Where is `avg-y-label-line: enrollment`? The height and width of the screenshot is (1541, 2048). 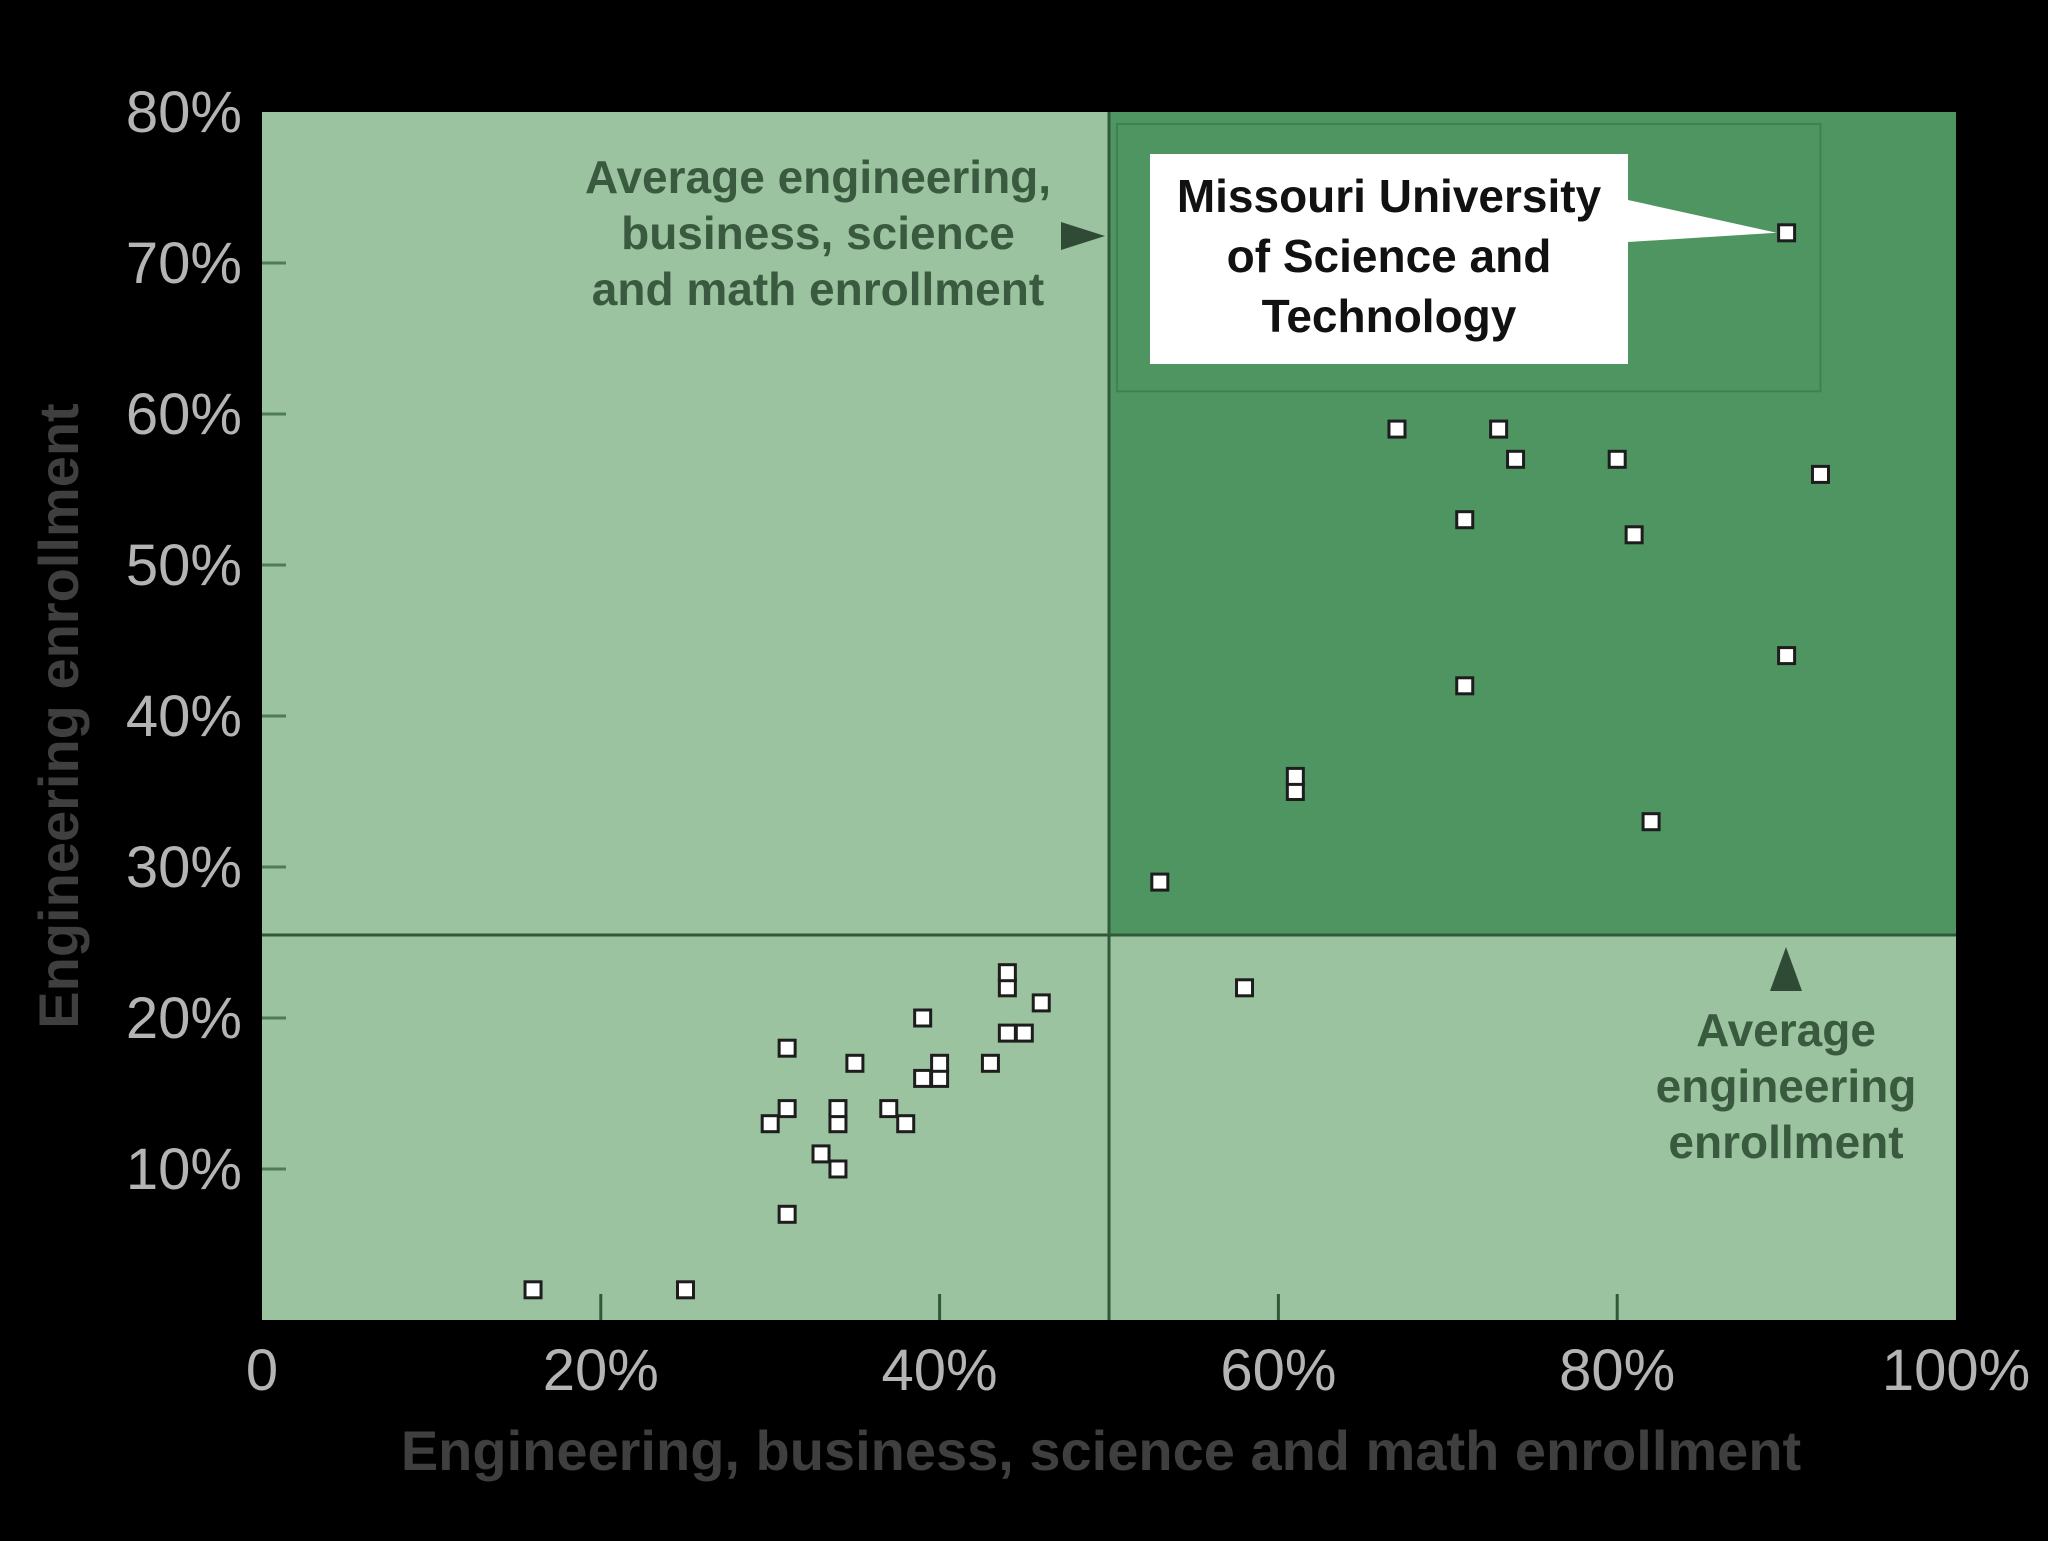
avg-y-label-line: enrollment is located at coordinates (1785, 1142).